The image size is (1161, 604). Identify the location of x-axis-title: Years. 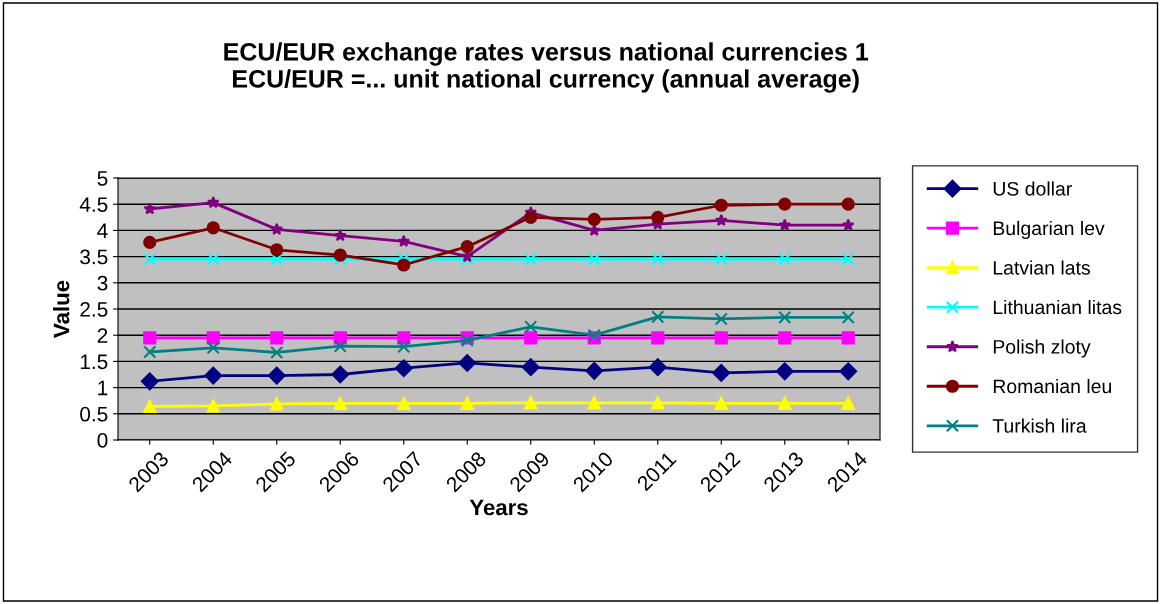
(498, 507).